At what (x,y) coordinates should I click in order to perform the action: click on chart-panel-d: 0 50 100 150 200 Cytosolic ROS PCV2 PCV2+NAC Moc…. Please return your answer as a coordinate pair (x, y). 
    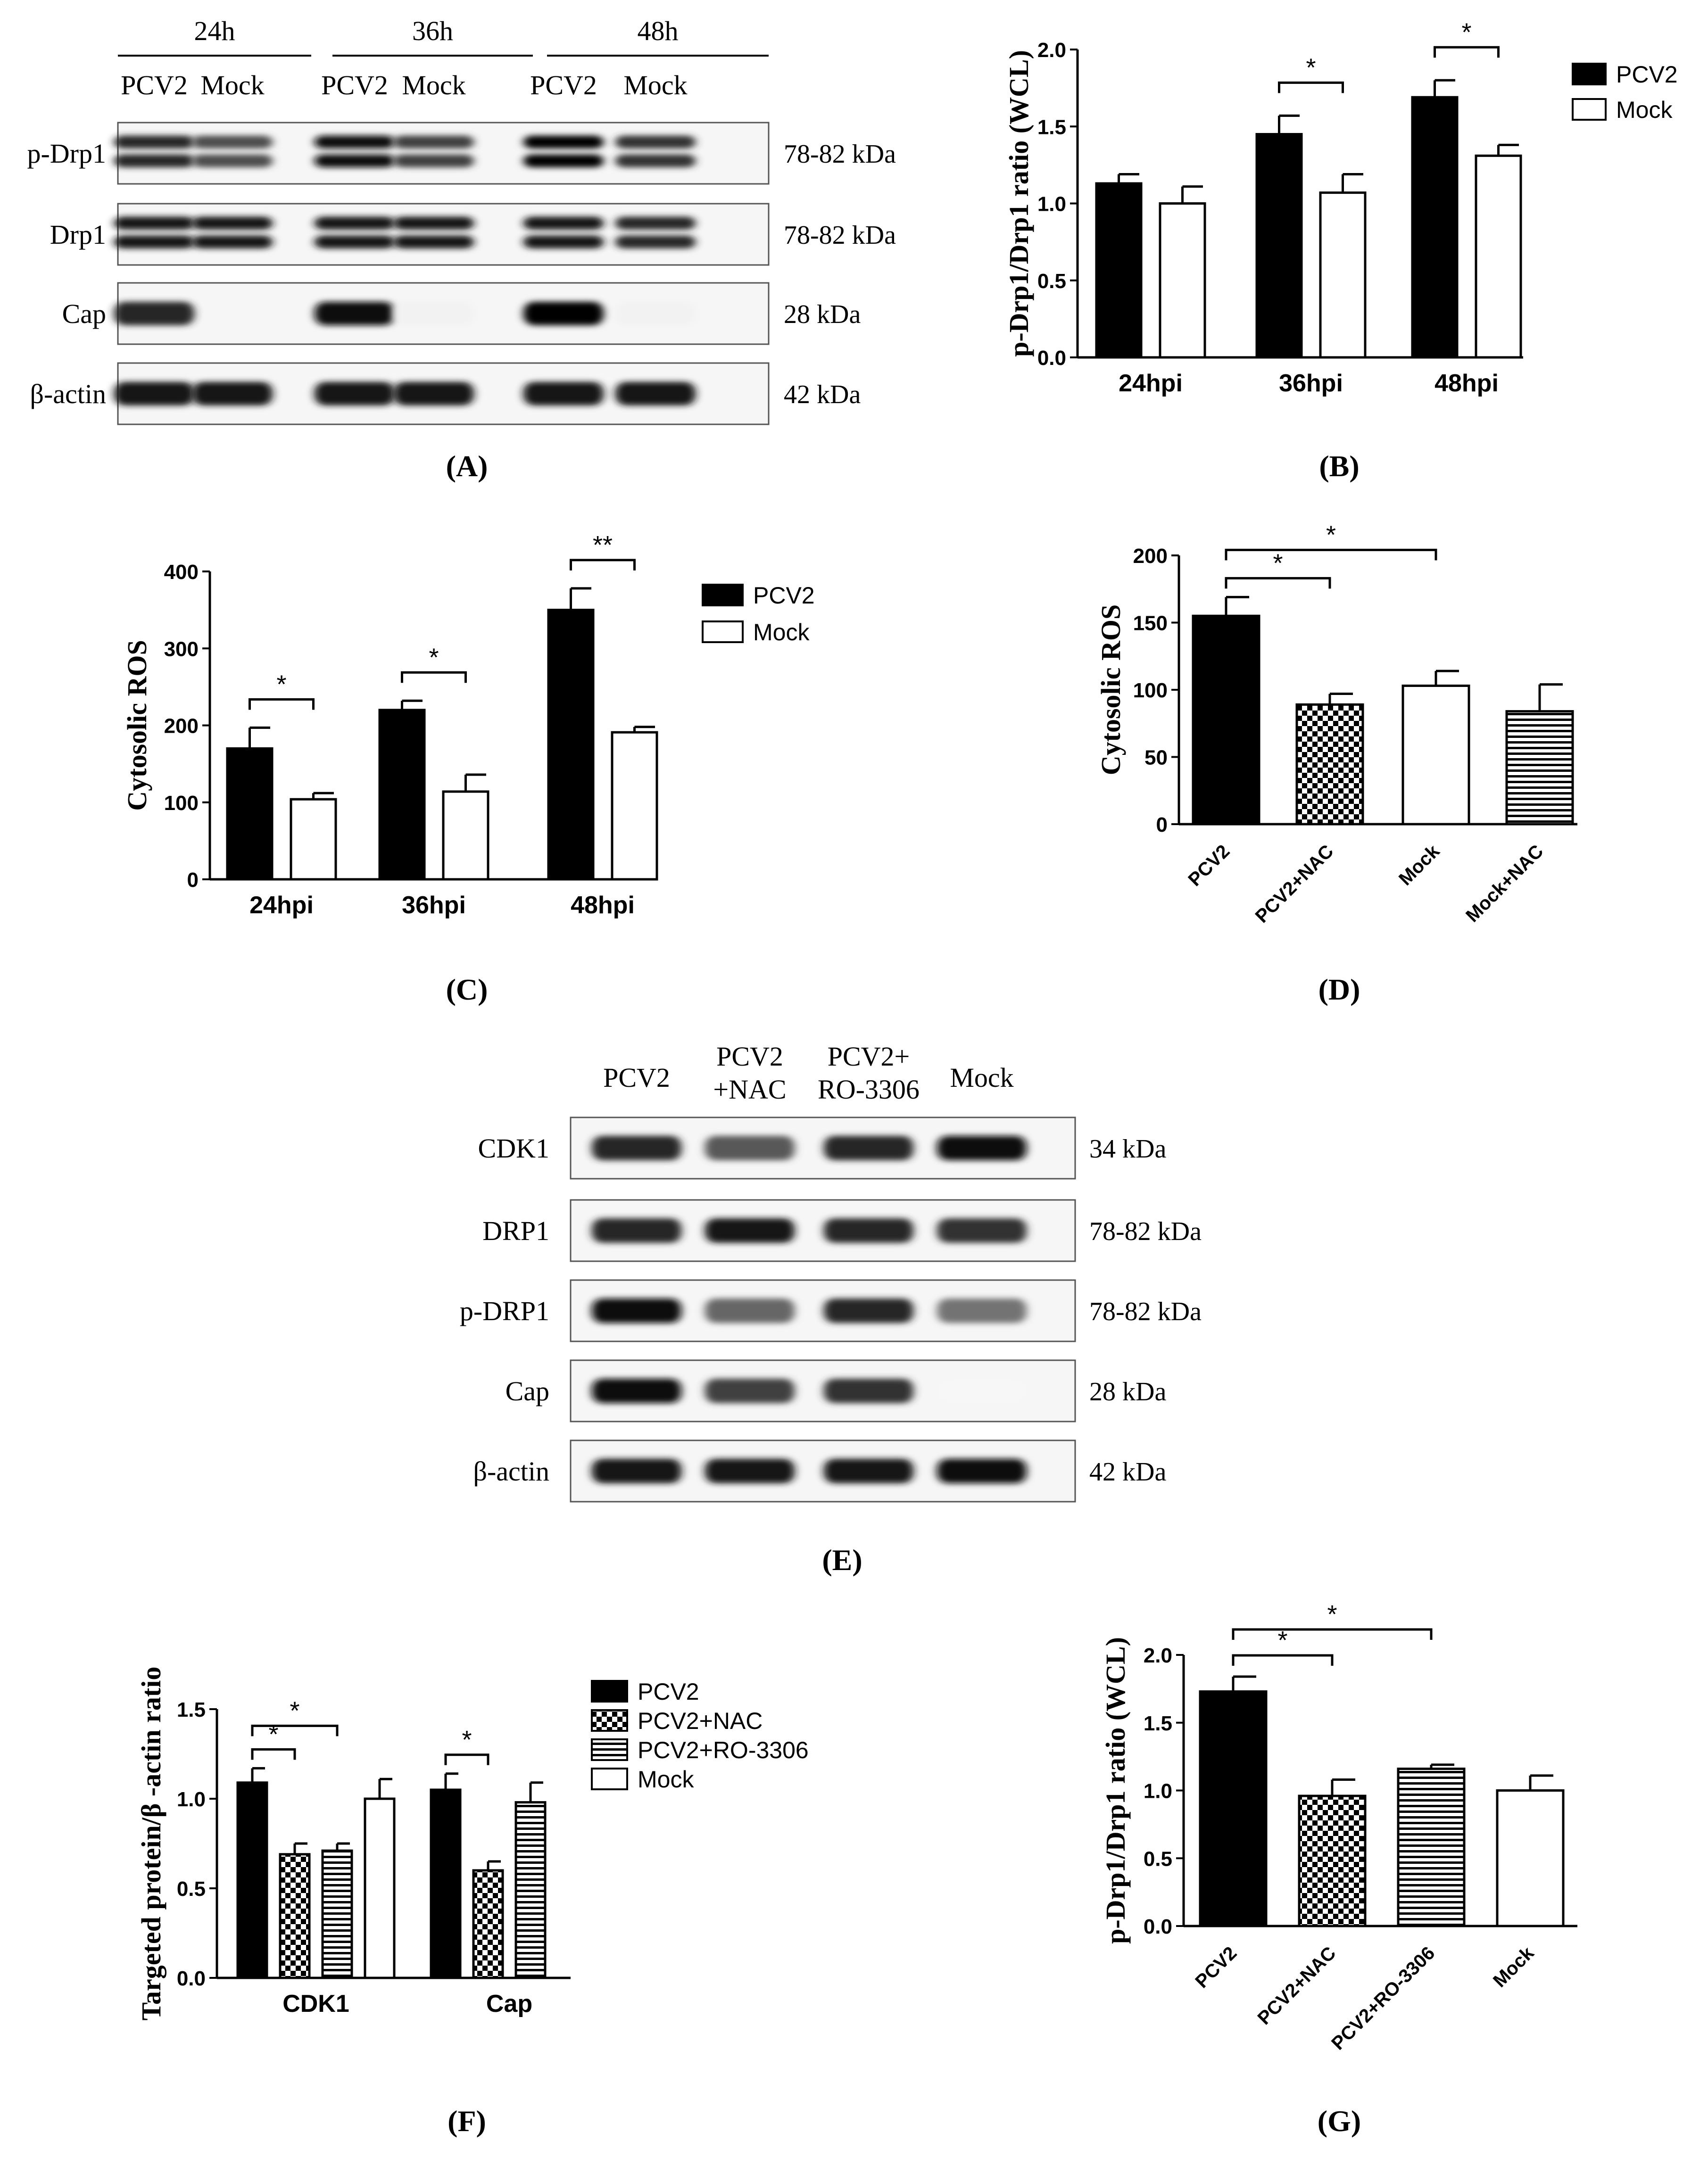
    Looking at the image, I should click on (1336, 724).